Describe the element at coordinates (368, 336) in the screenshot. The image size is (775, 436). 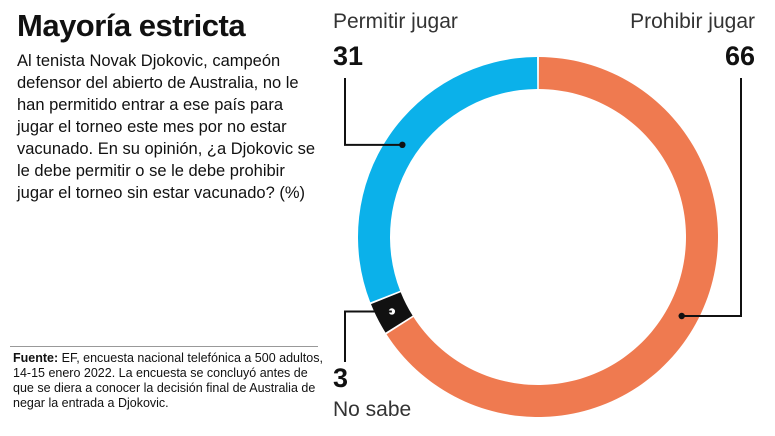
I see `leader-line-no-sabe` at that location.